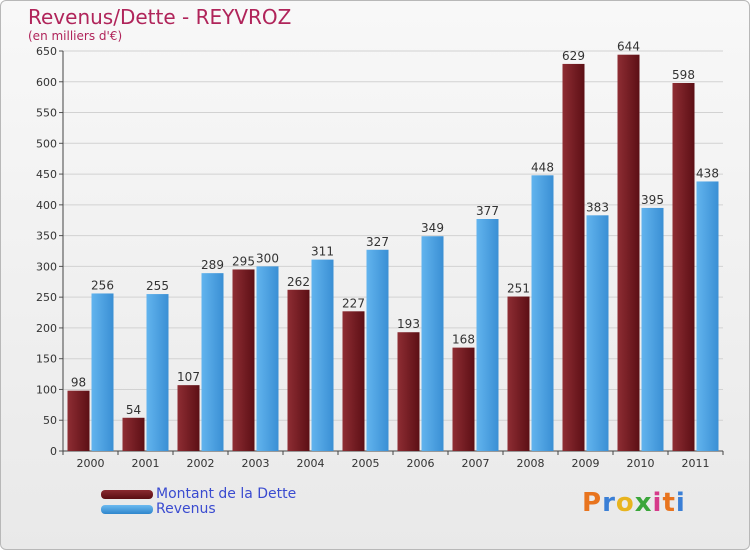 This screenshot has width=750, height=550. I want to click on y-tick-label: 650, so click(46, 51).